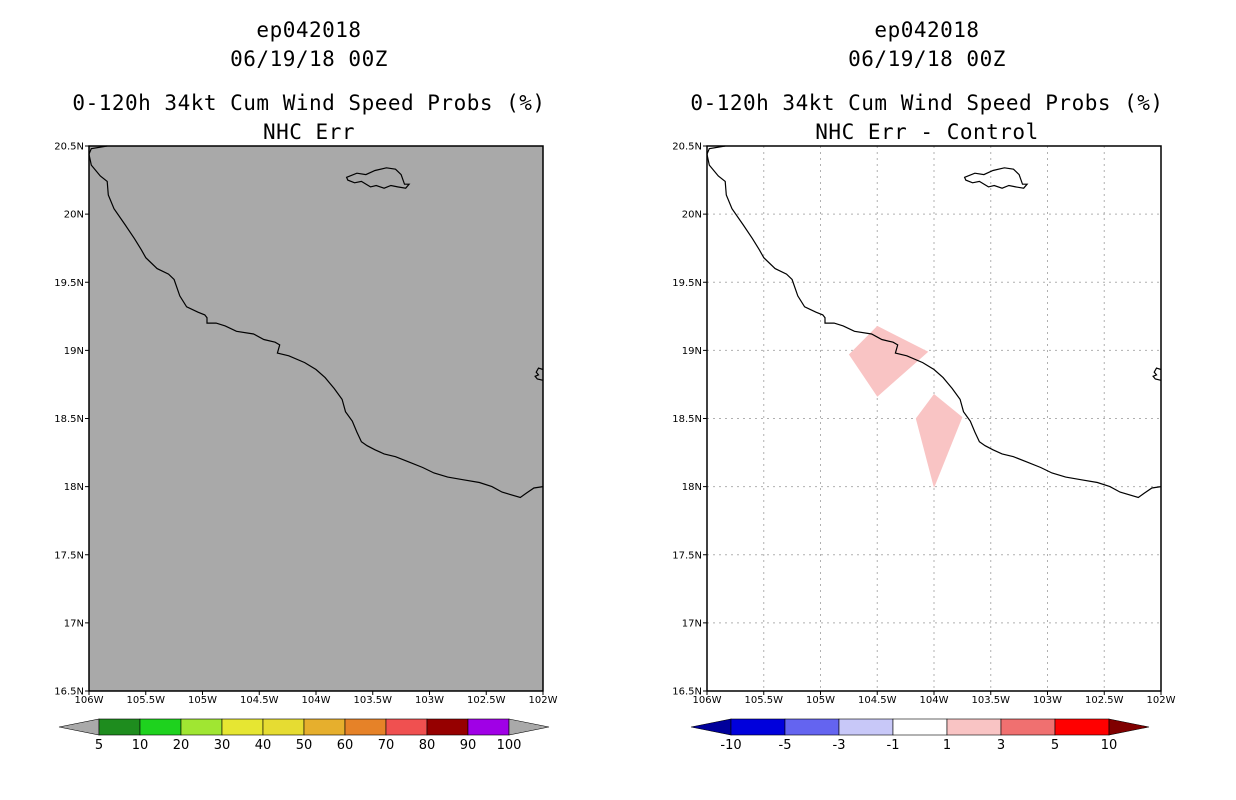 The height and width of the screenshot is (800, 1236). I want to click on colorbar-label: 30, so click(222, 745).